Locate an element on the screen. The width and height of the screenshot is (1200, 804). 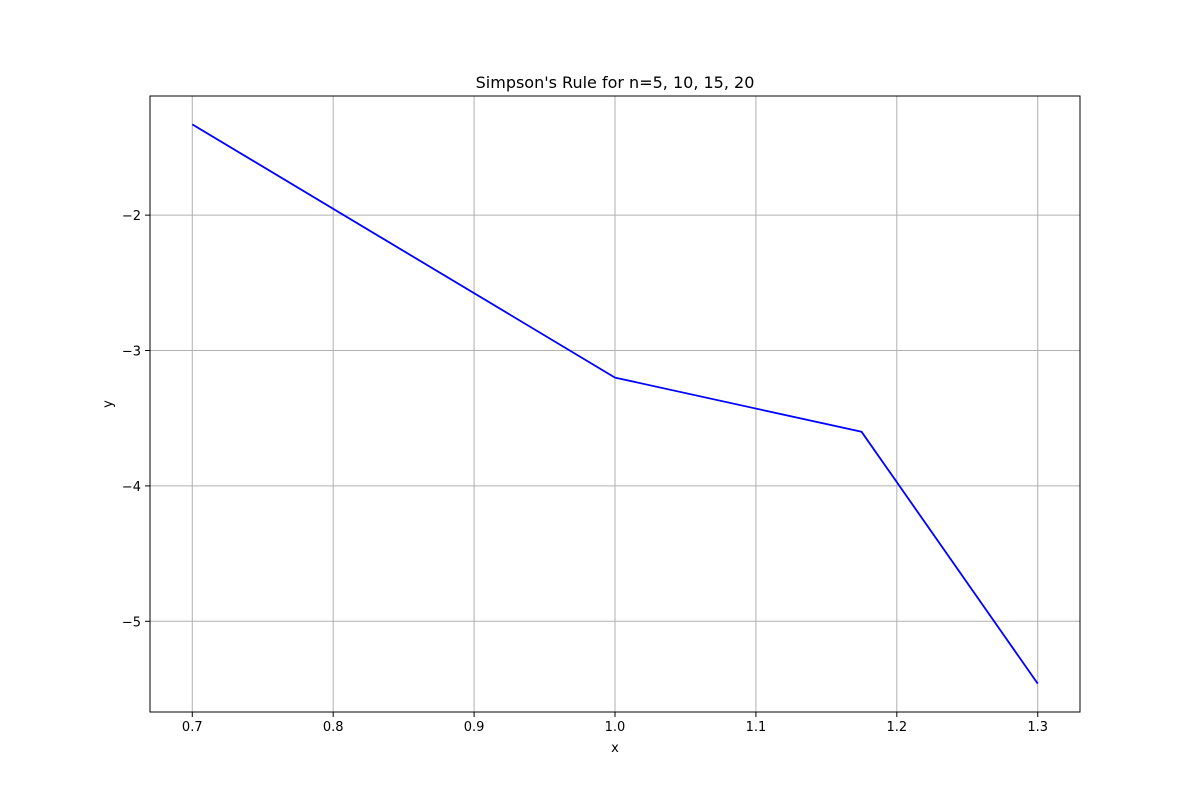
x-tick-label: 0.8 is located at coordinates (333, 727).